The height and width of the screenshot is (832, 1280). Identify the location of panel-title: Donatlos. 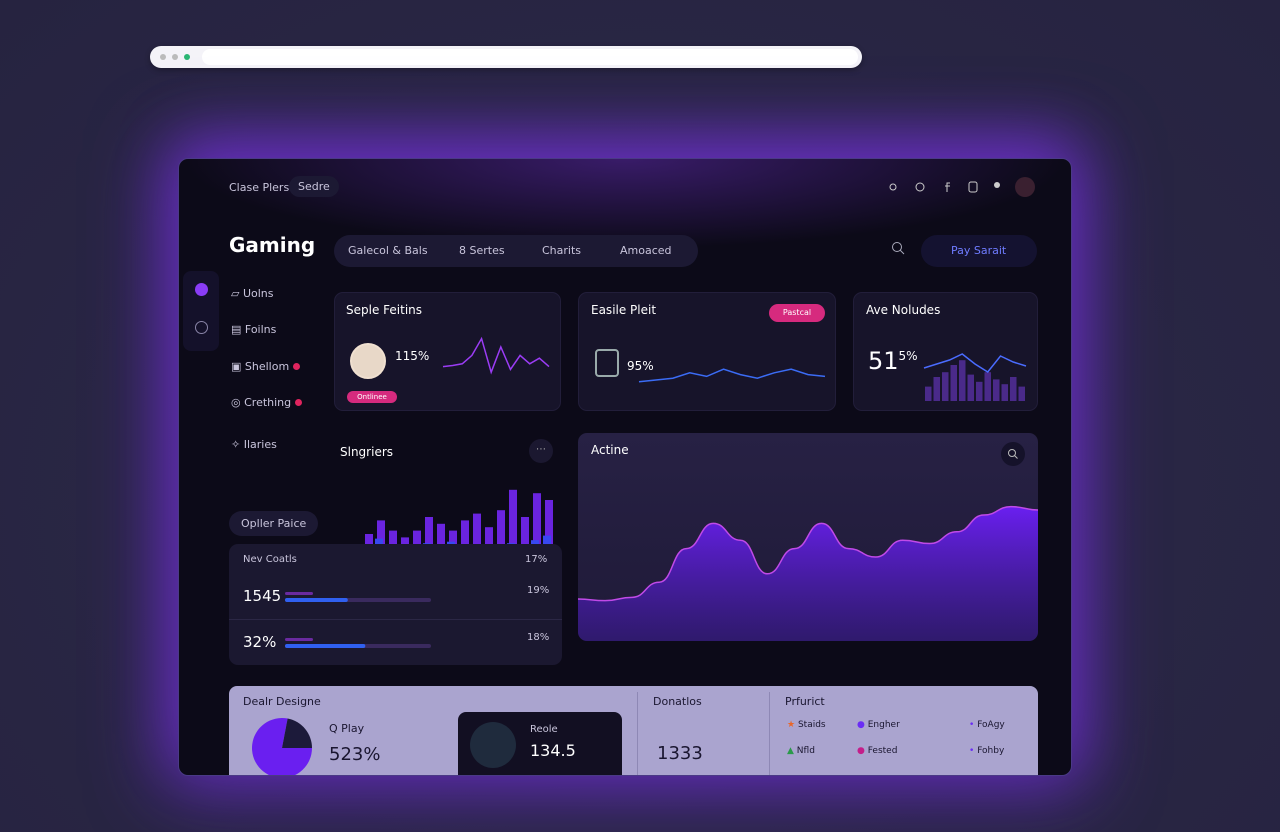
(677, 701).